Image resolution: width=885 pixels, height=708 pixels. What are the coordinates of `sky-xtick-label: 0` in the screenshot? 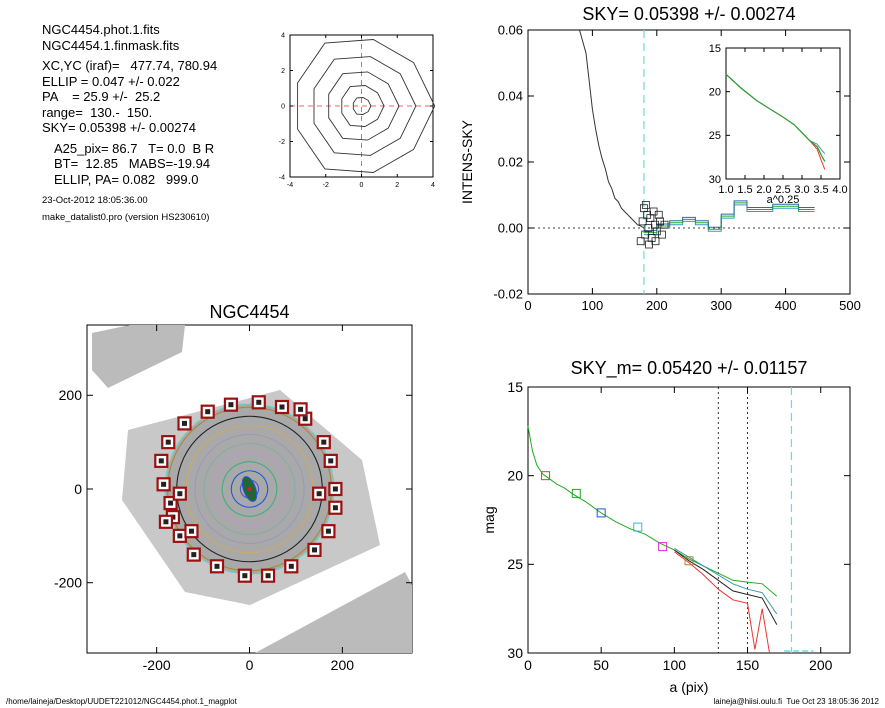 It's located at (527, 305).